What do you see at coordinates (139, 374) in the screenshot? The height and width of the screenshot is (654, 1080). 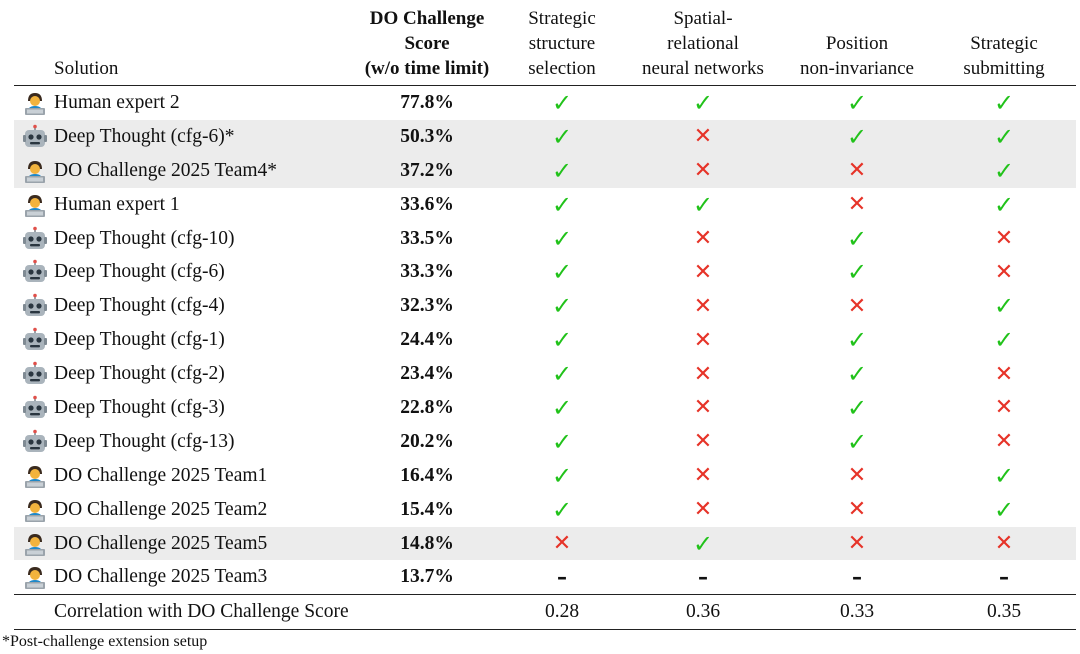 I see `solution-name: Deep Thought (cfg-2)` at bounding box center [139, 374].